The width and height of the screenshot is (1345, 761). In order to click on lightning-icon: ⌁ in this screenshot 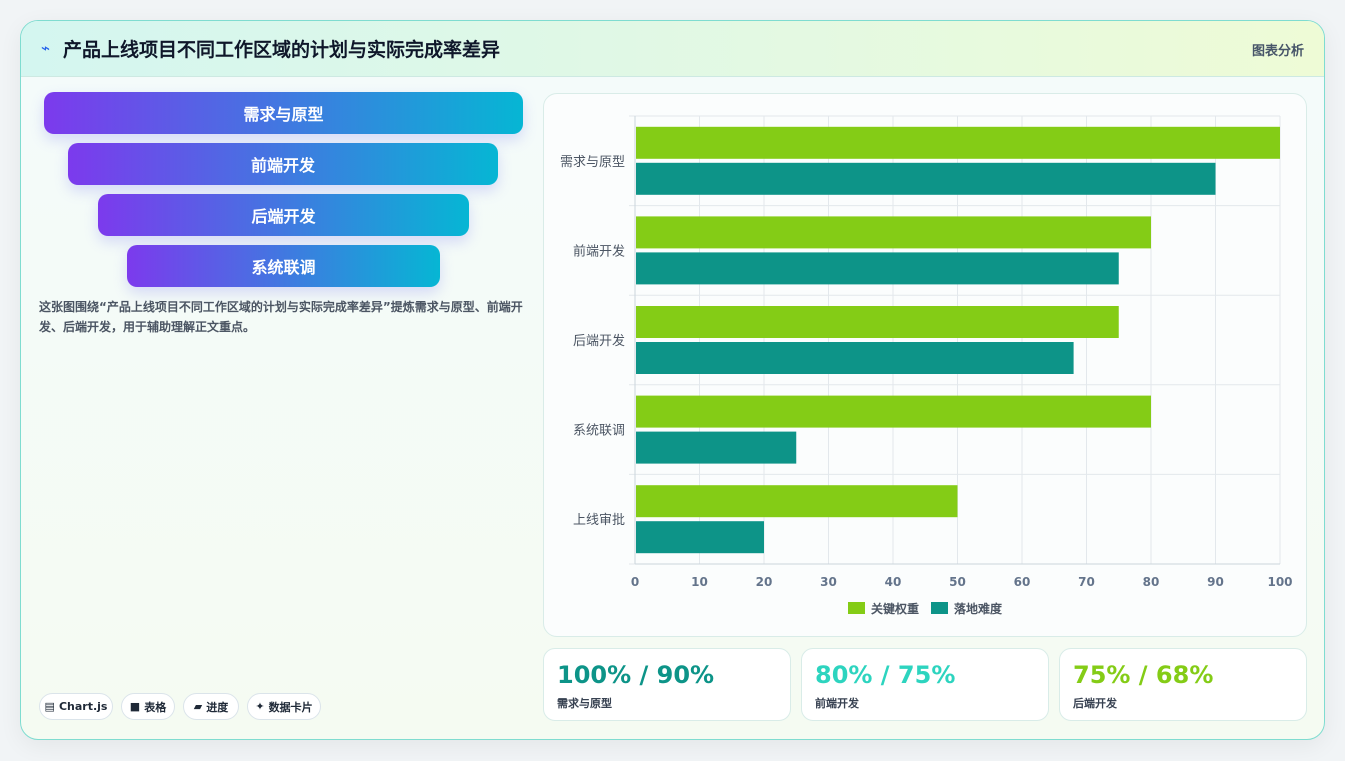, I will do `click(46, 48)`.